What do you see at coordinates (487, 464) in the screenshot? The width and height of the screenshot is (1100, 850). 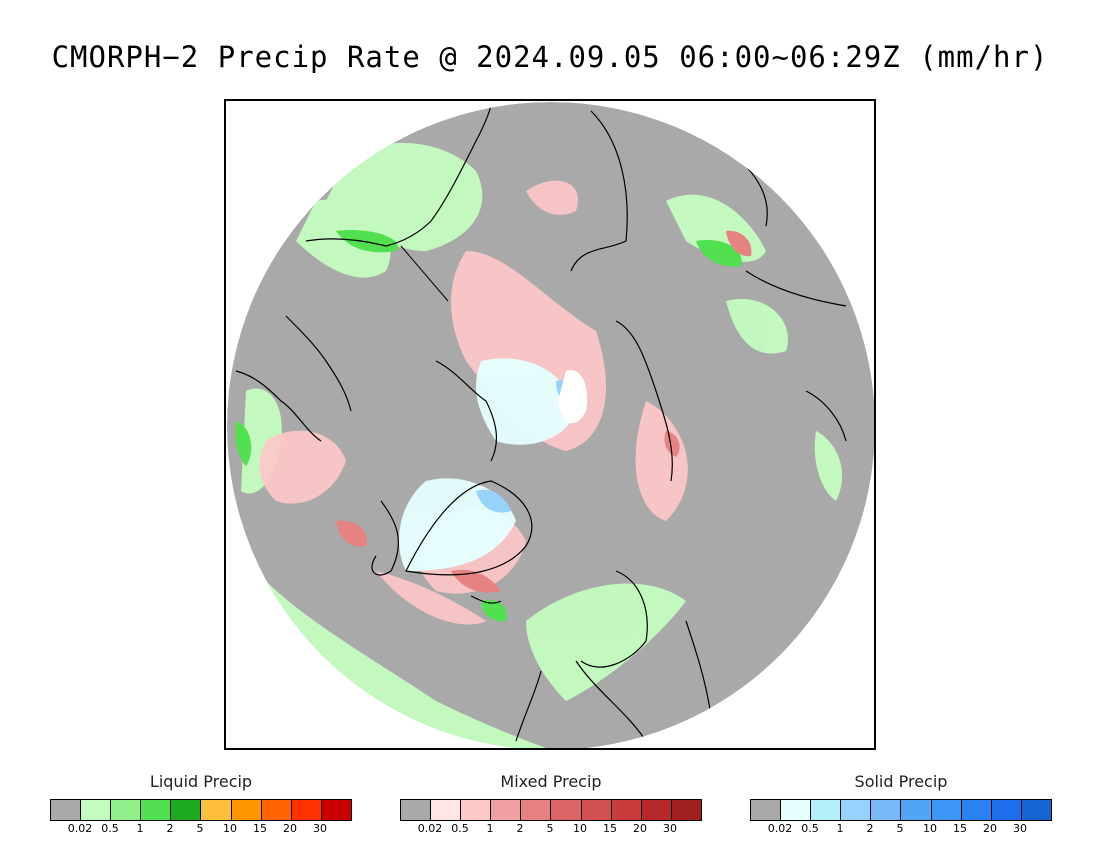 I see `solid-precip-areas` at bounding box center [487, 464].